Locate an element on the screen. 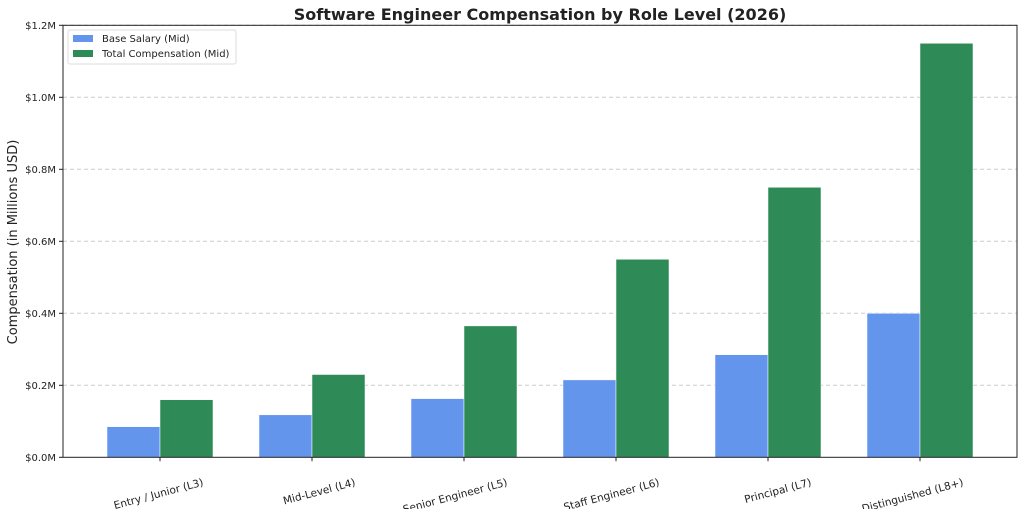 The height and width of the screenshot is (513, 1024). x-tick-label: Mid-Level (L4) is located at coordinates (319, 492).